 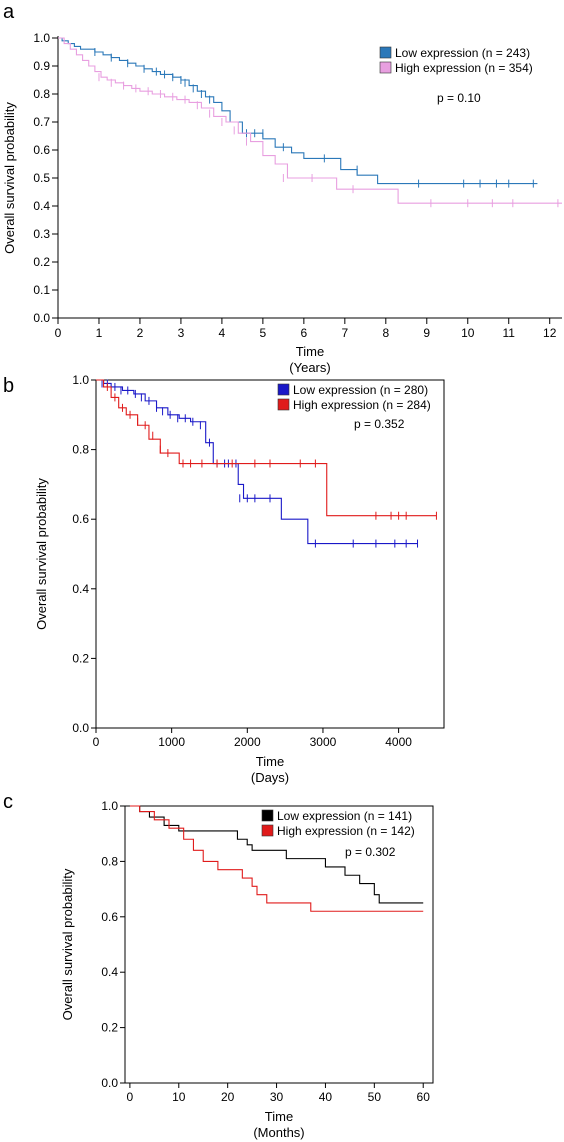 What do you see at coordinates (247, 742) in the screenshot?
I see `x-tick-label: 2000` at bounding box center [247, 742].